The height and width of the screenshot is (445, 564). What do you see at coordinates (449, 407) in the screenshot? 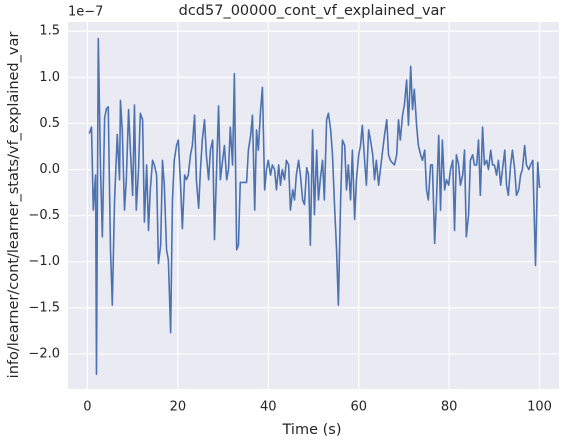
I see `x-tick-label: 80` at bounding box center [449, 407].